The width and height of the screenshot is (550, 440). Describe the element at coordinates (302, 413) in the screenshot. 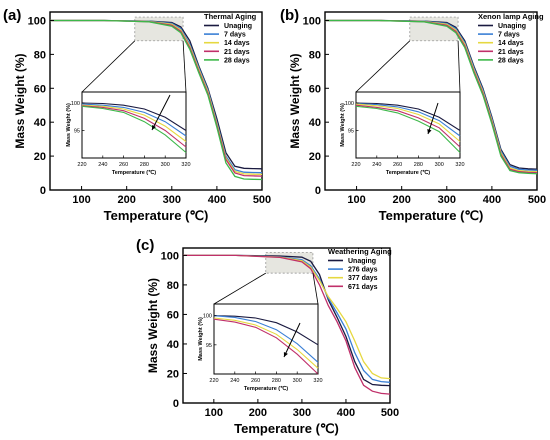

I see `x-tick-label: 300` at that location.